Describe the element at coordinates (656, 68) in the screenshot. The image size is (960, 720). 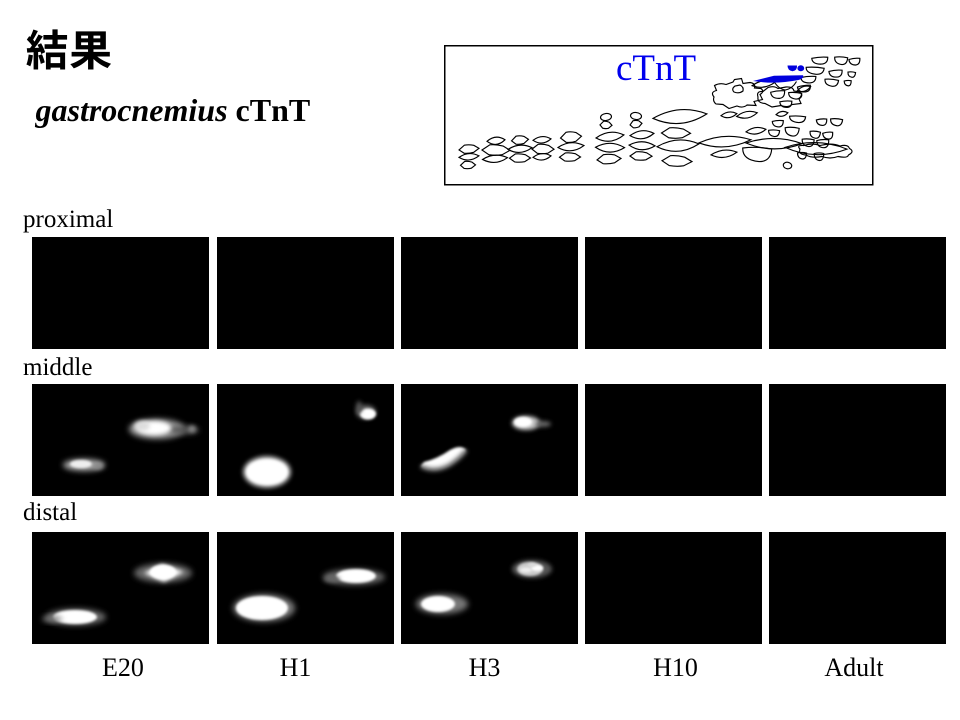
I see `svg-text: cTnT` at that location.